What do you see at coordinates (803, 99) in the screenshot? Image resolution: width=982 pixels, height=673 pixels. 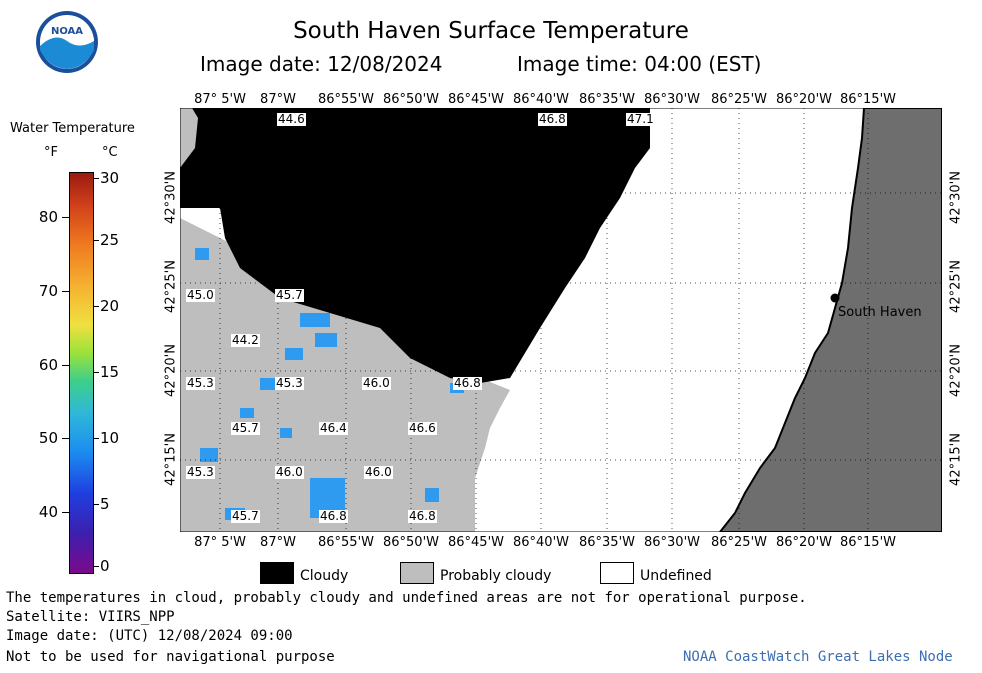 I see `lon-label-top: 86°20'W` at bounding box center [803, 99].